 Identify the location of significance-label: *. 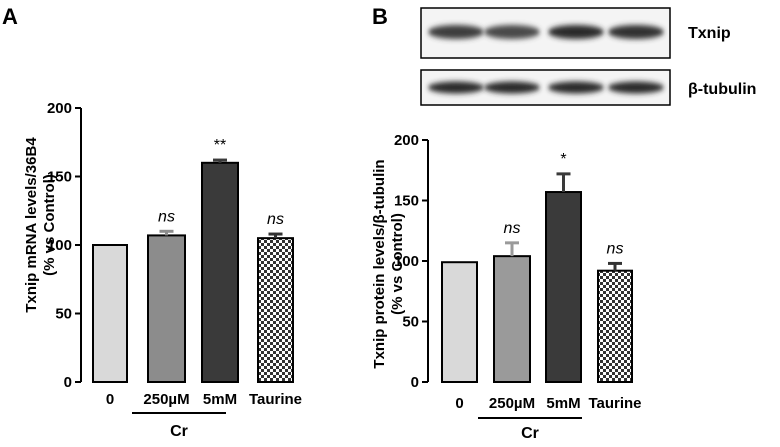
(563, 159).